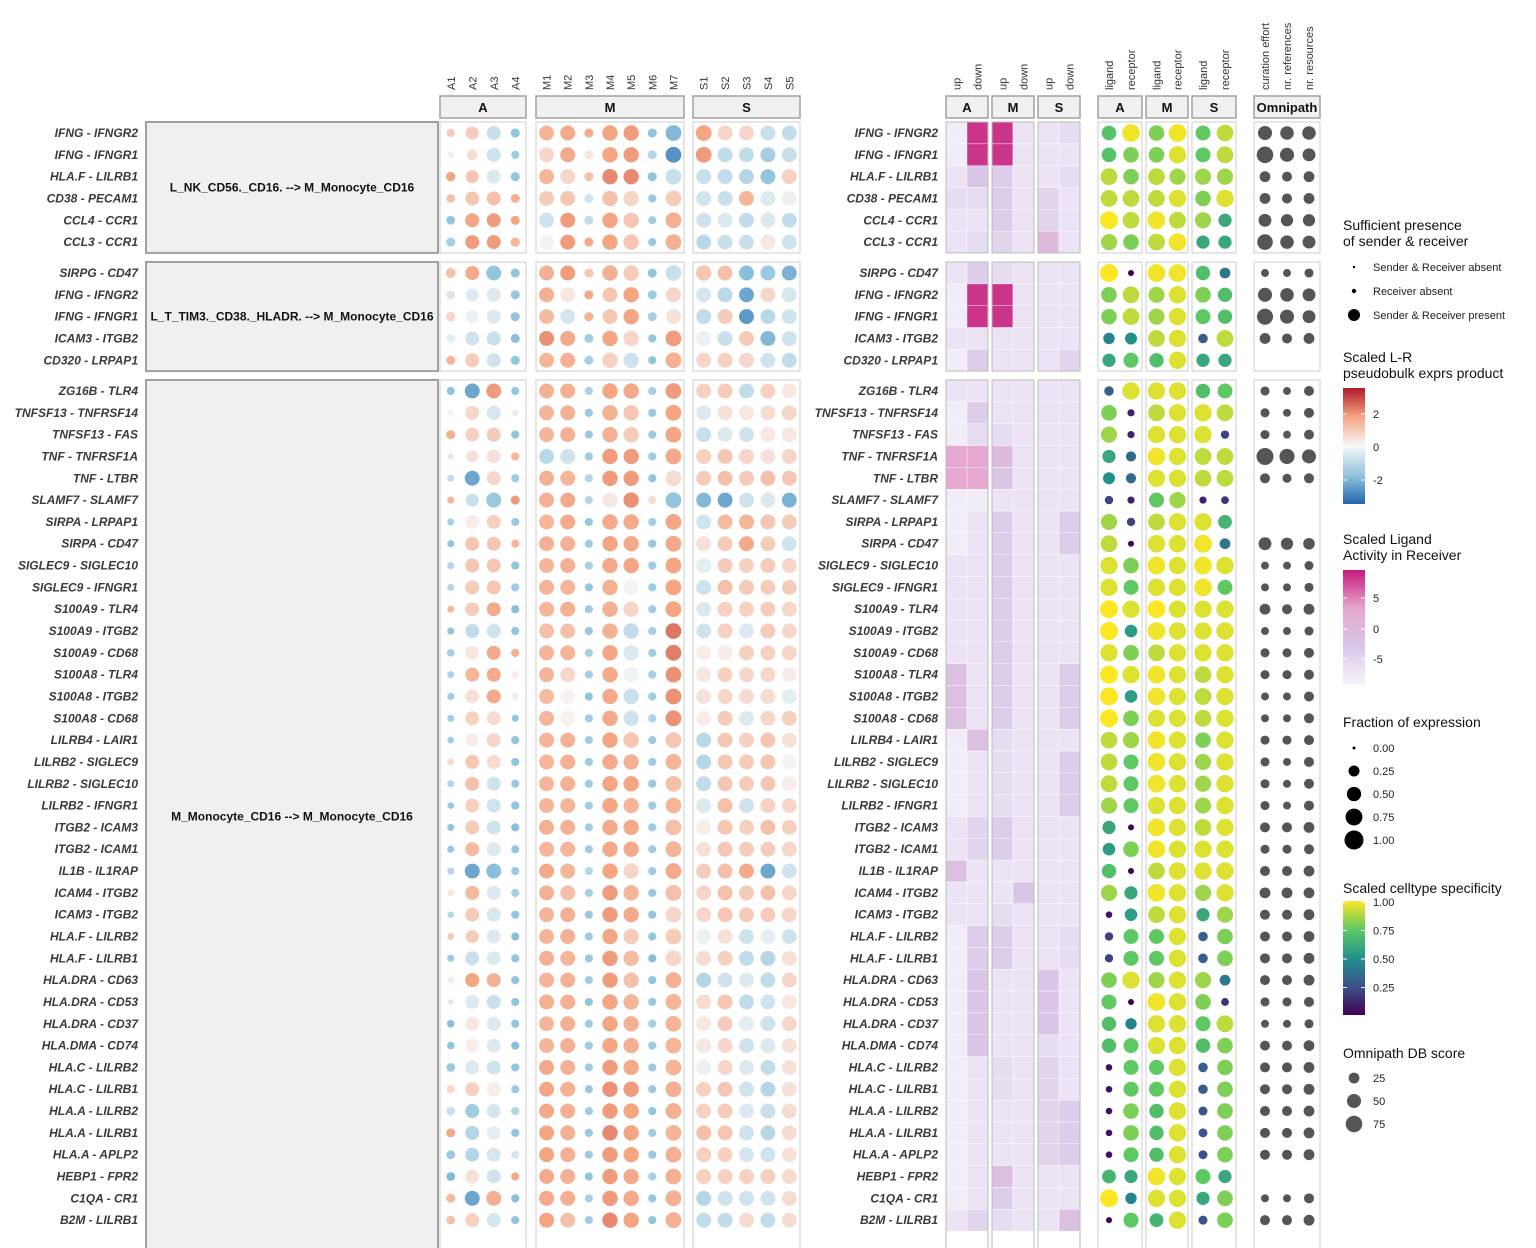 The width and height of the screenshot is (1536, 1248). What do you see at coordinates (890, 980) in the screenshot?
I see `lr-pair-label: HLA.DRA - CD63` at bounding box center [890, 980].